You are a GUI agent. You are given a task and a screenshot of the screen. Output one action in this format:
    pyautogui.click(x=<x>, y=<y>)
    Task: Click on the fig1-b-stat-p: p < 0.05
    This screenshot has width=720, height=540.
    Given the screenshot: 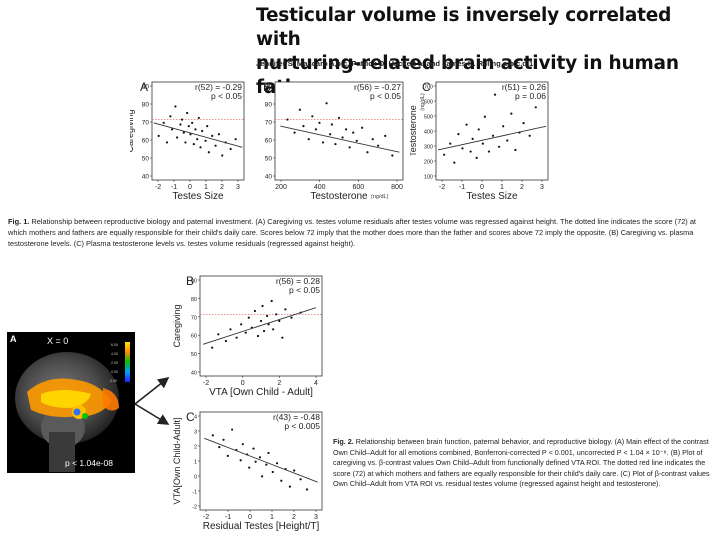 What is the action you would take?
    pyautogui.click(x=385, y=96)
    